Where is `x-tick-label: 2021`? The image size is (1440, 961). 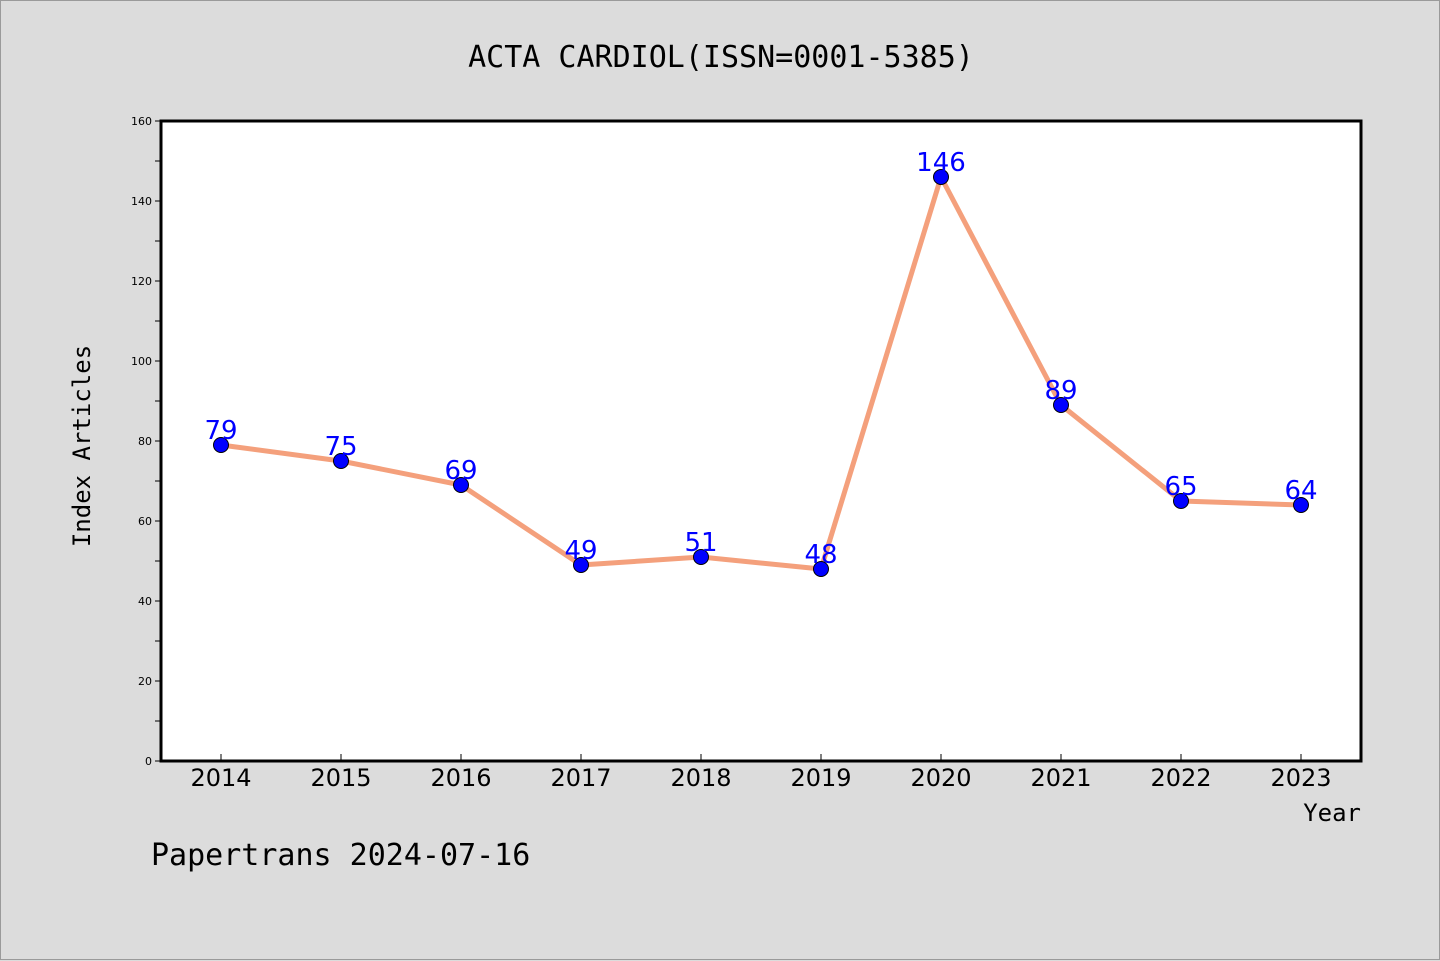
x-tick-label: 2021 is located at coordinates (1060, 778).